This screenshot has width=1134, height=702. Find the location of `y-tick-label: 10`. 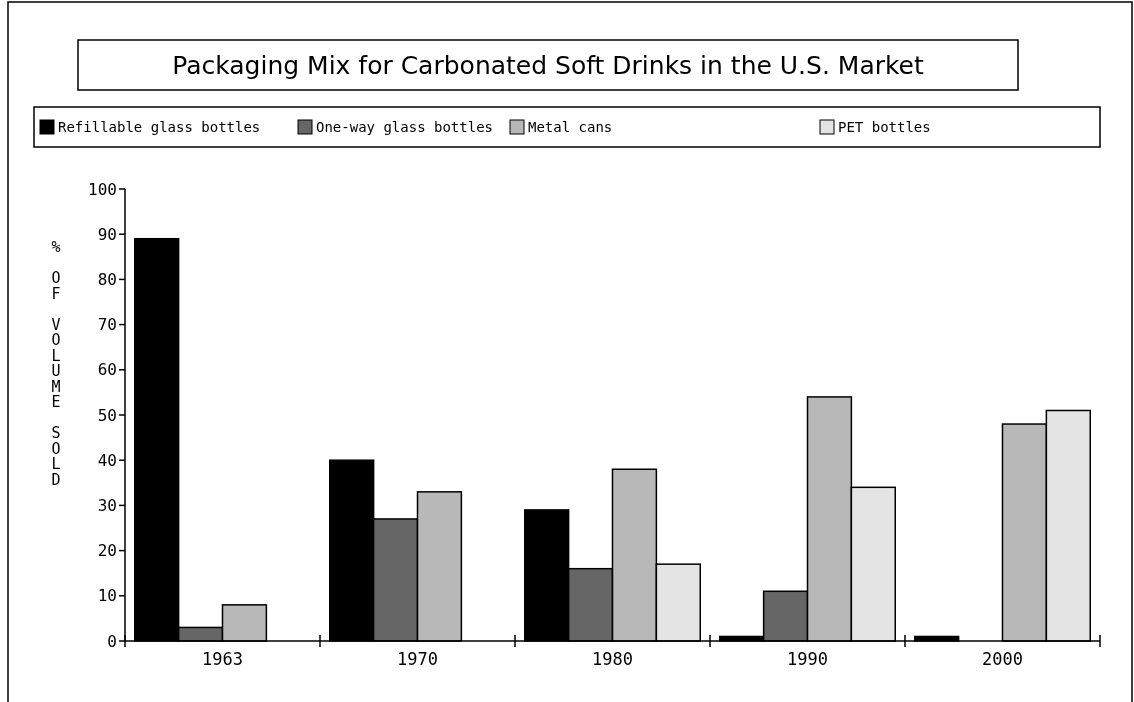

y-tick-label: 10 is located at coordinates (107, 596).